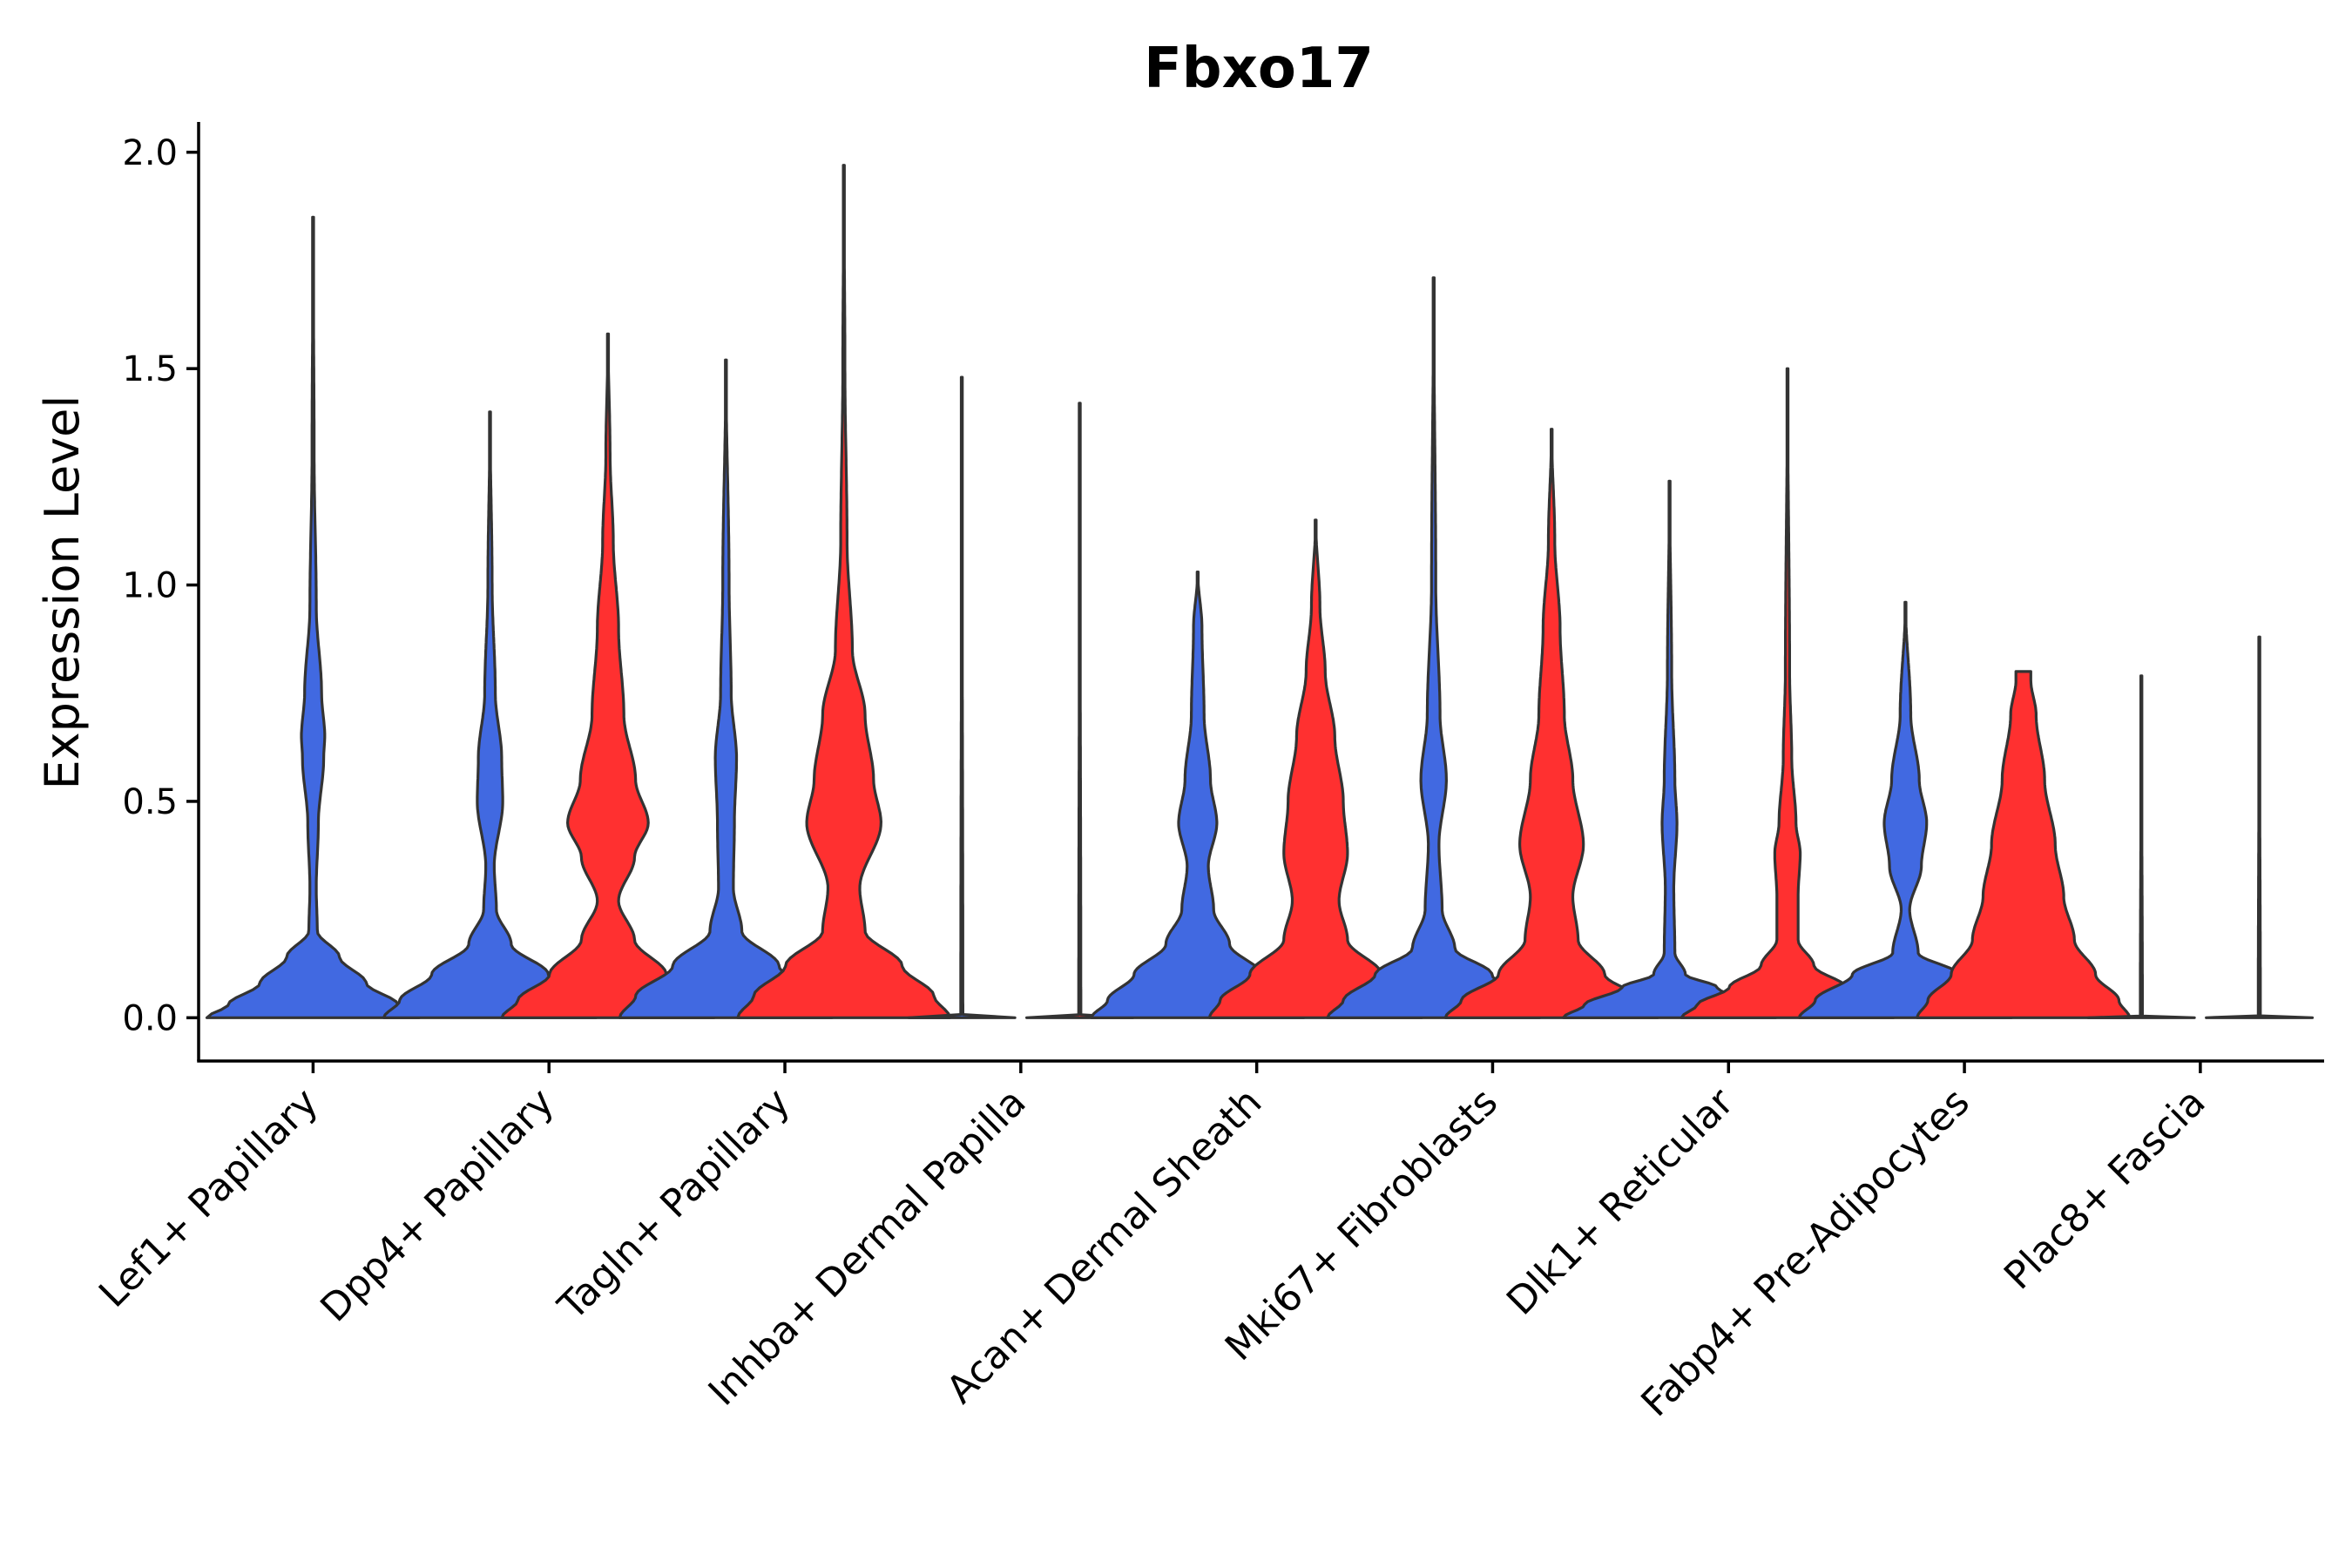 Image resolution: width=2352 pixels, height=1568 pixels. I want to click on x-tick-label: Dpp4+ Papillary, so click(437, 1205).